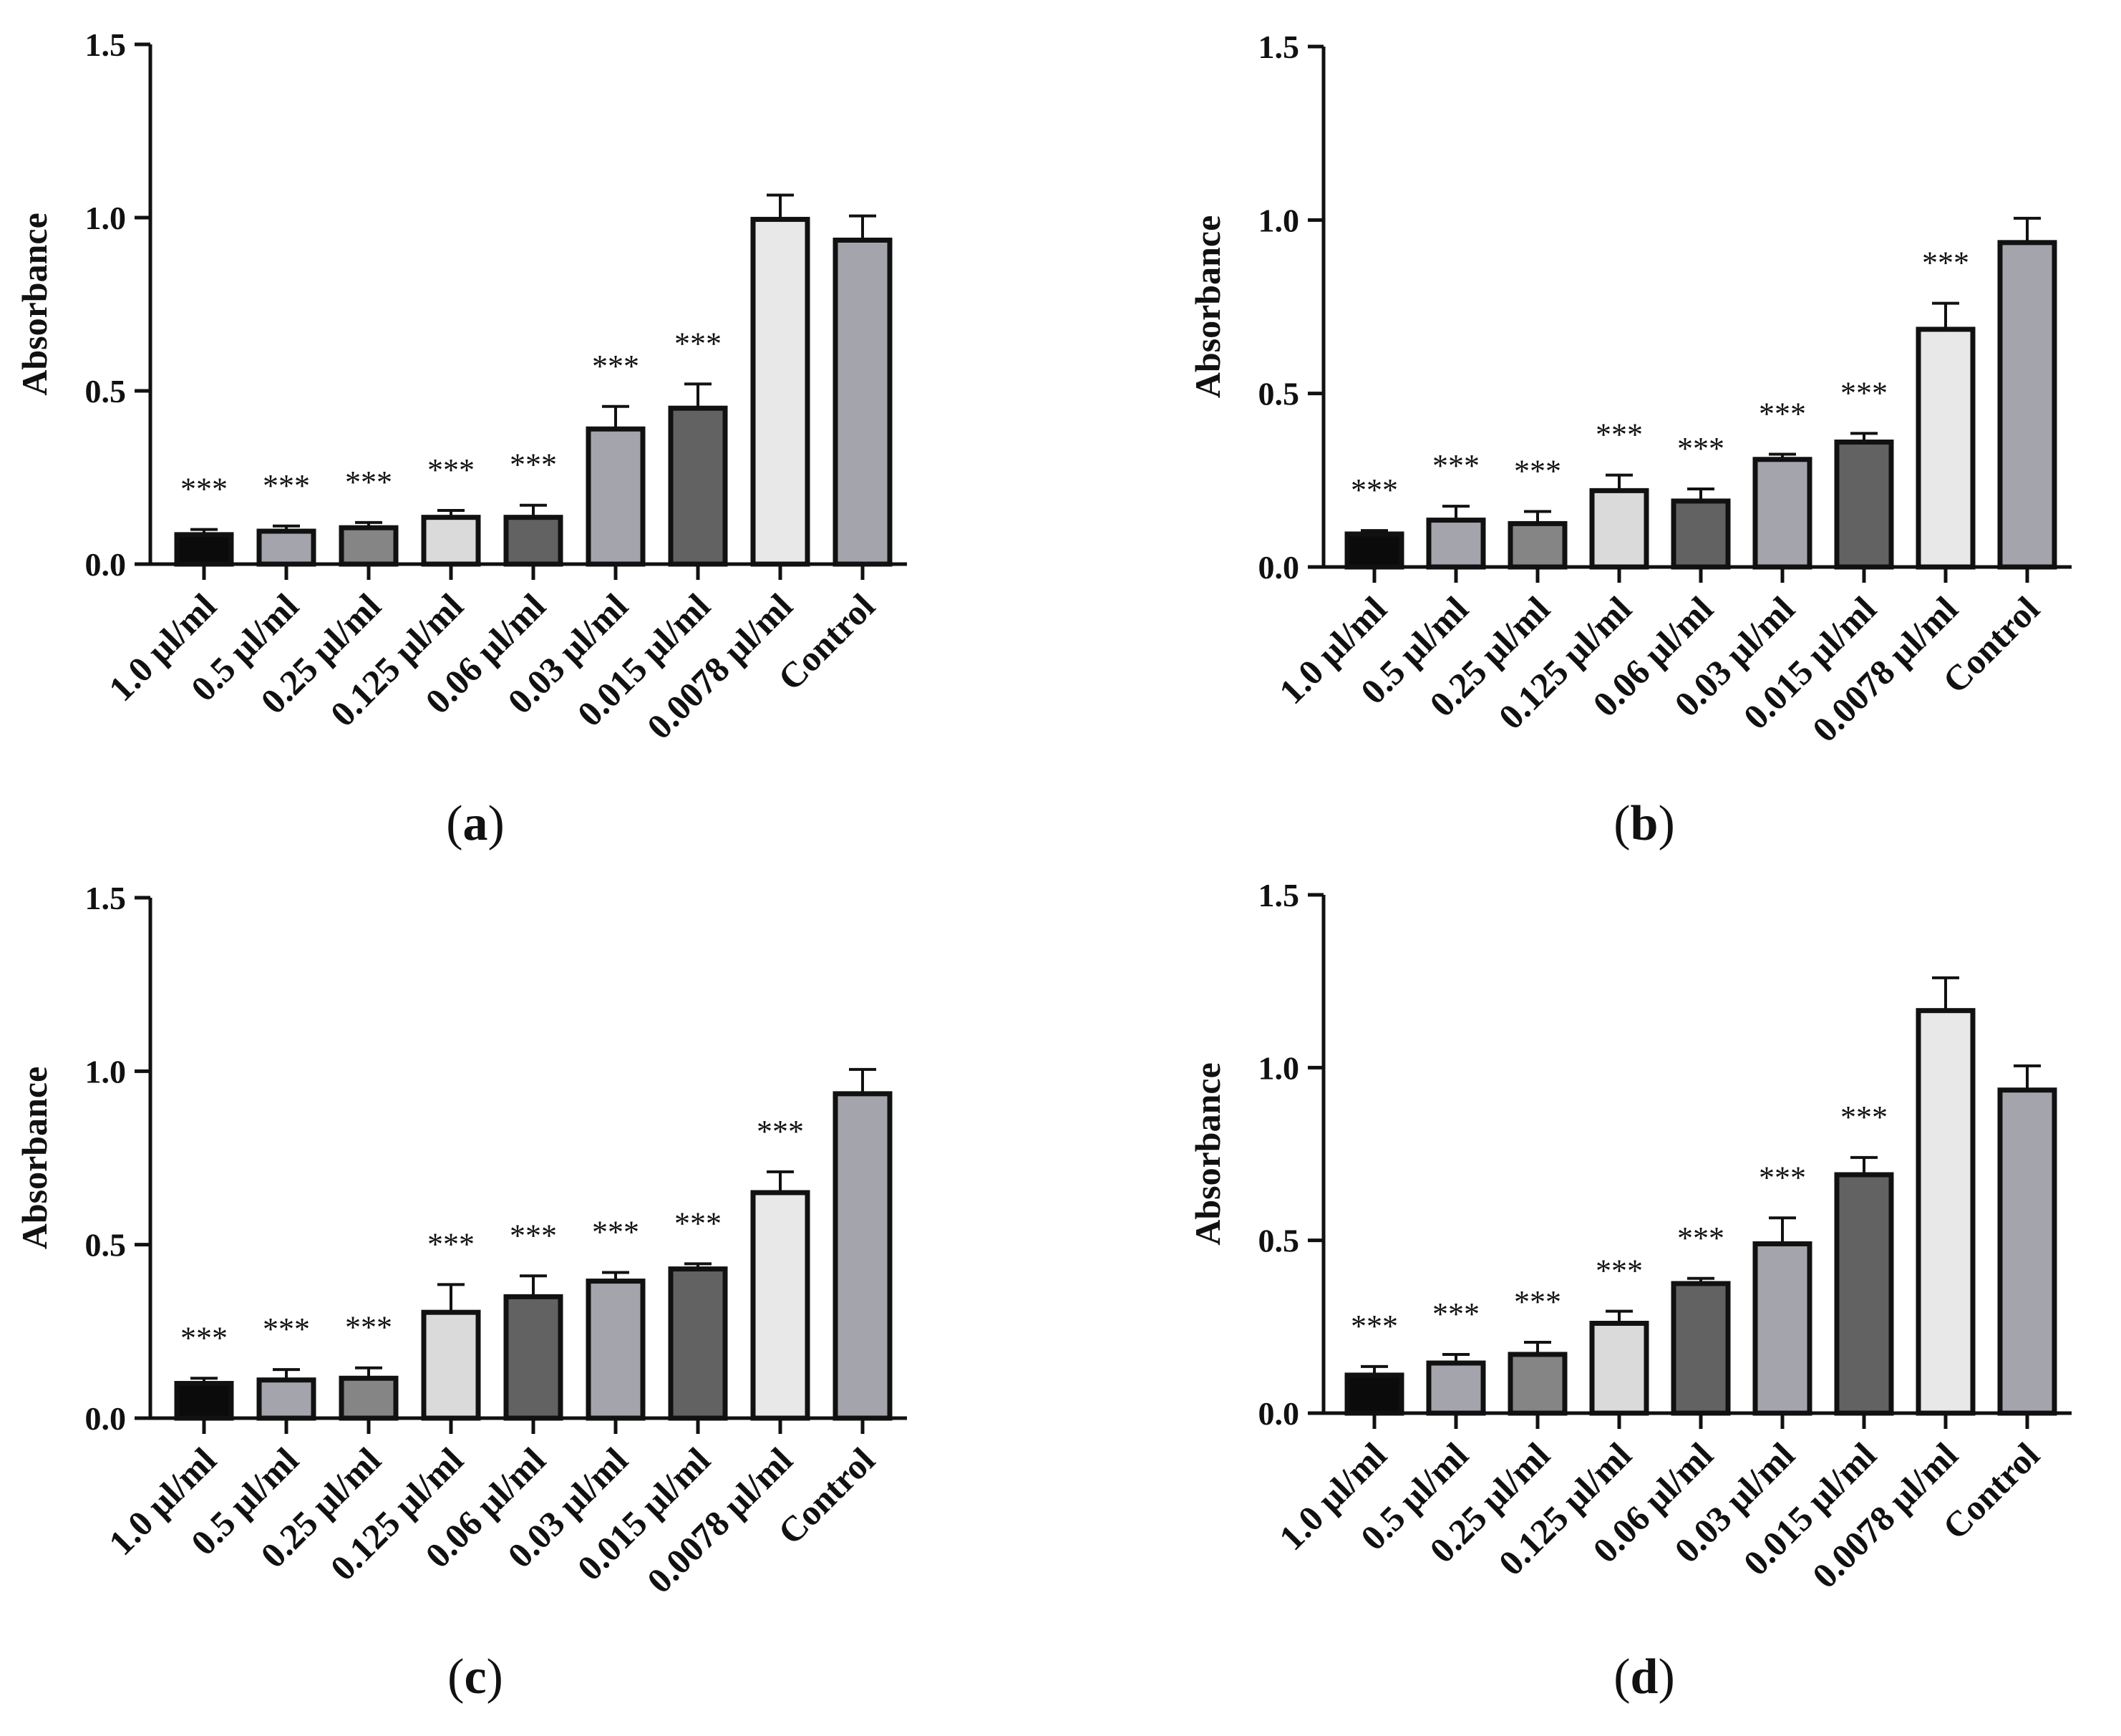 The image size is (2121, 1736). I want to click on panel-label: (d), so click(1644, 1677).